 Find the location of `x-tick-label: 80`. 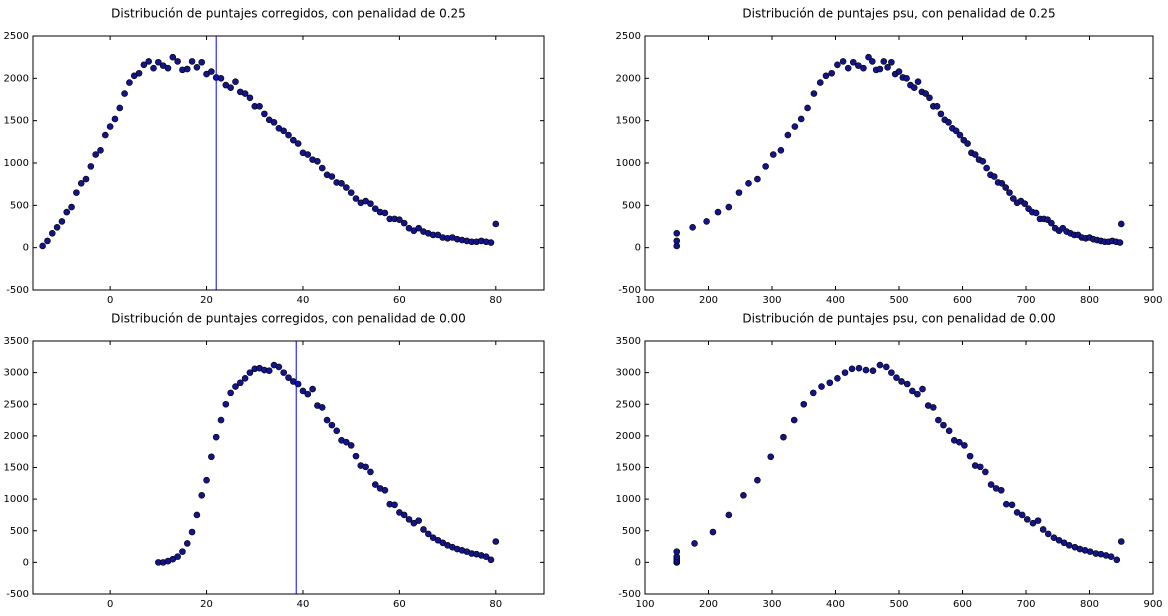

x-tick-label: 80 is located at coordinates (495, 604).